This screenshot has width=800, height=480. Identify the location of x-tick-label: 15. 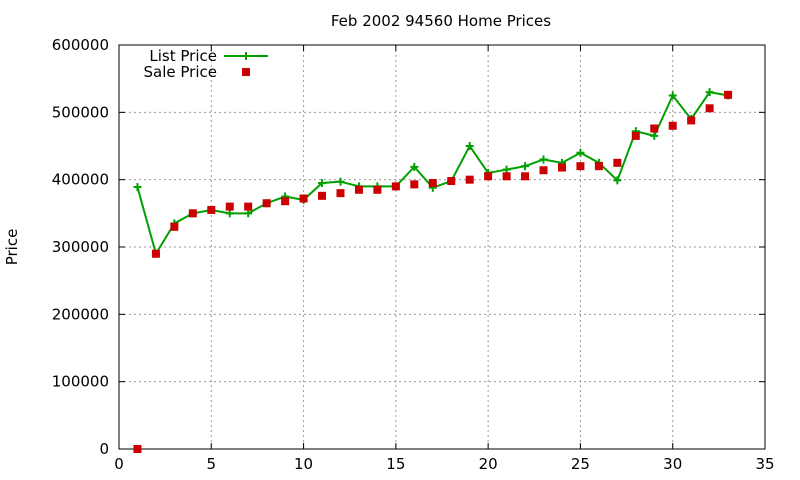
(395, 464).